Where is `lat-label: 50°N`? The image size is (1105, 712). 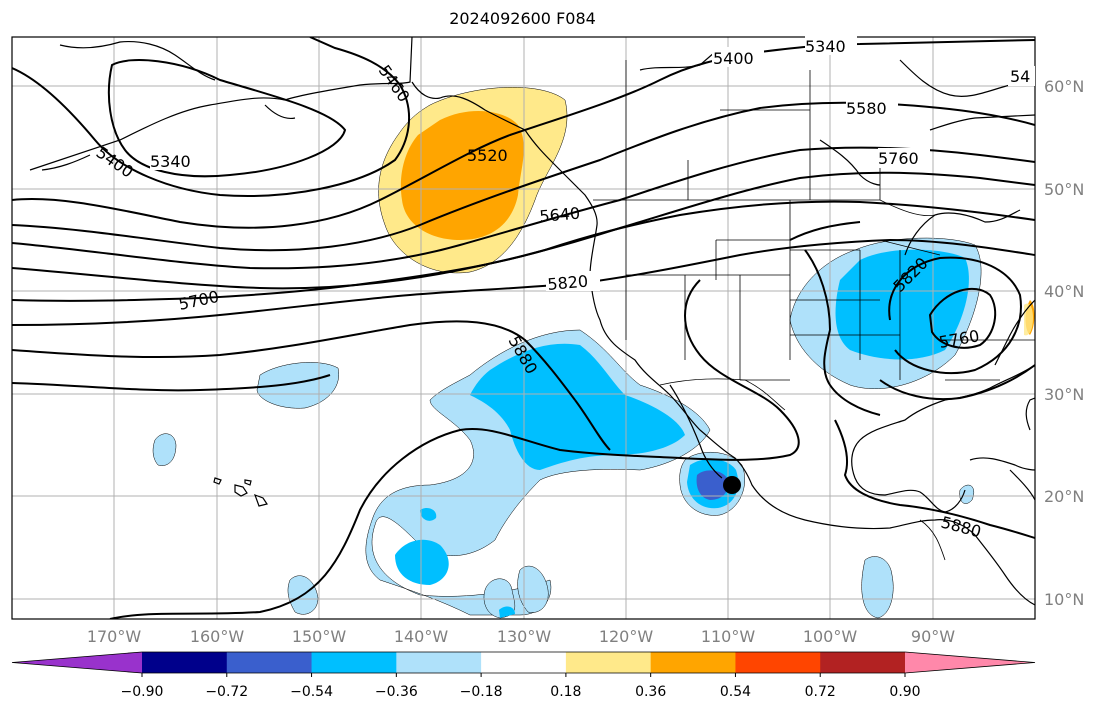 lat-label: 50°N is located at coordinates (1064, 189).